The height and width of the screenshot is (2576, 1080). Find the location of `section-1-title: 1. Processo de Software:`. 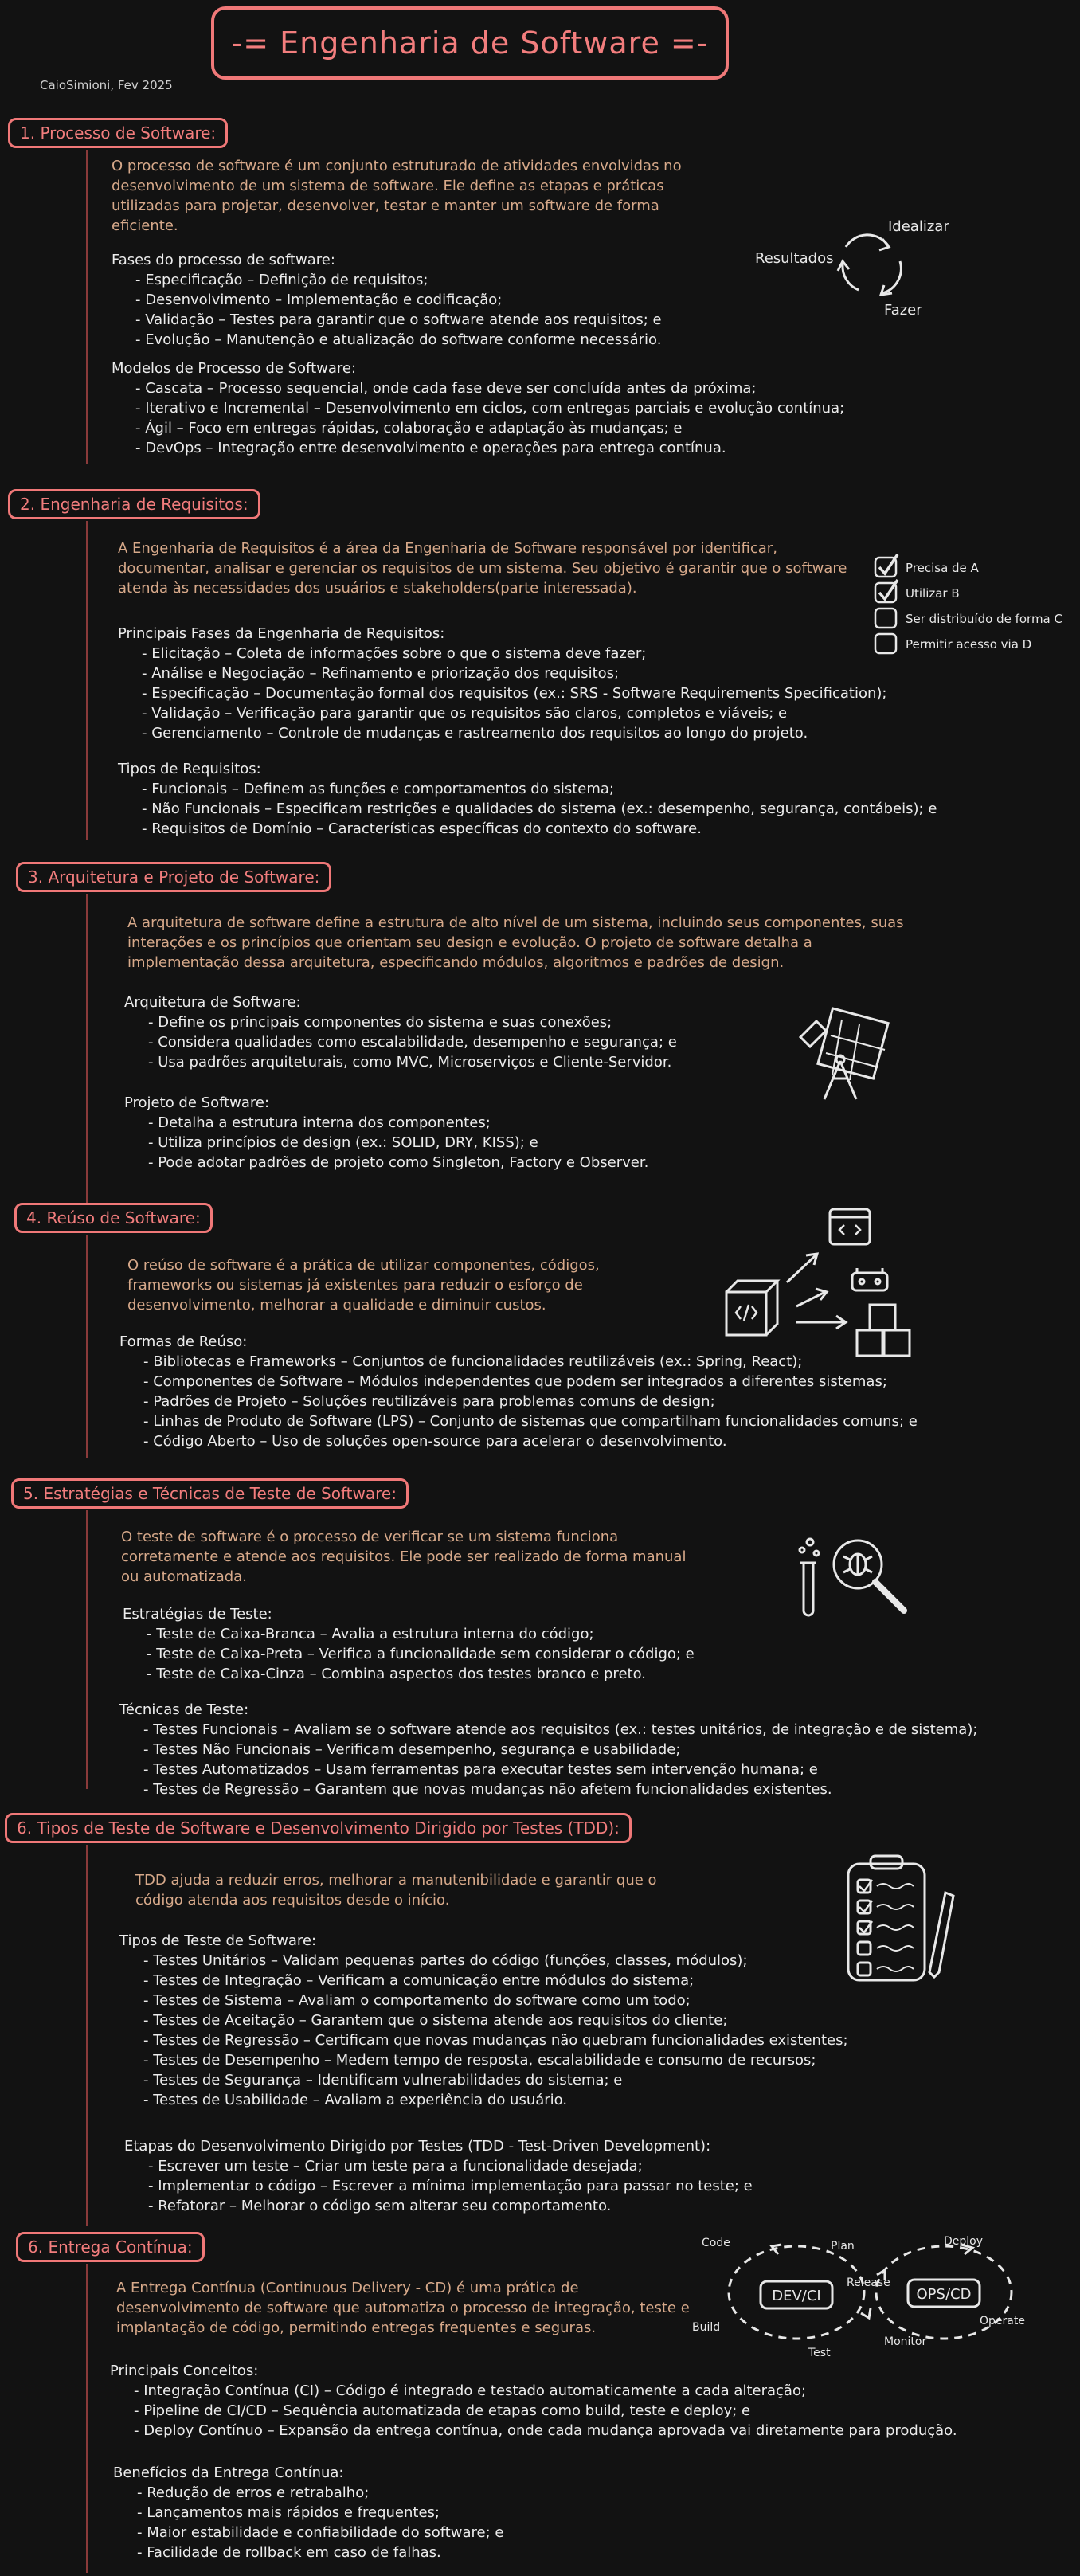

section-1-title: 1. Processo de Software: is located at coordinates (118, 133).